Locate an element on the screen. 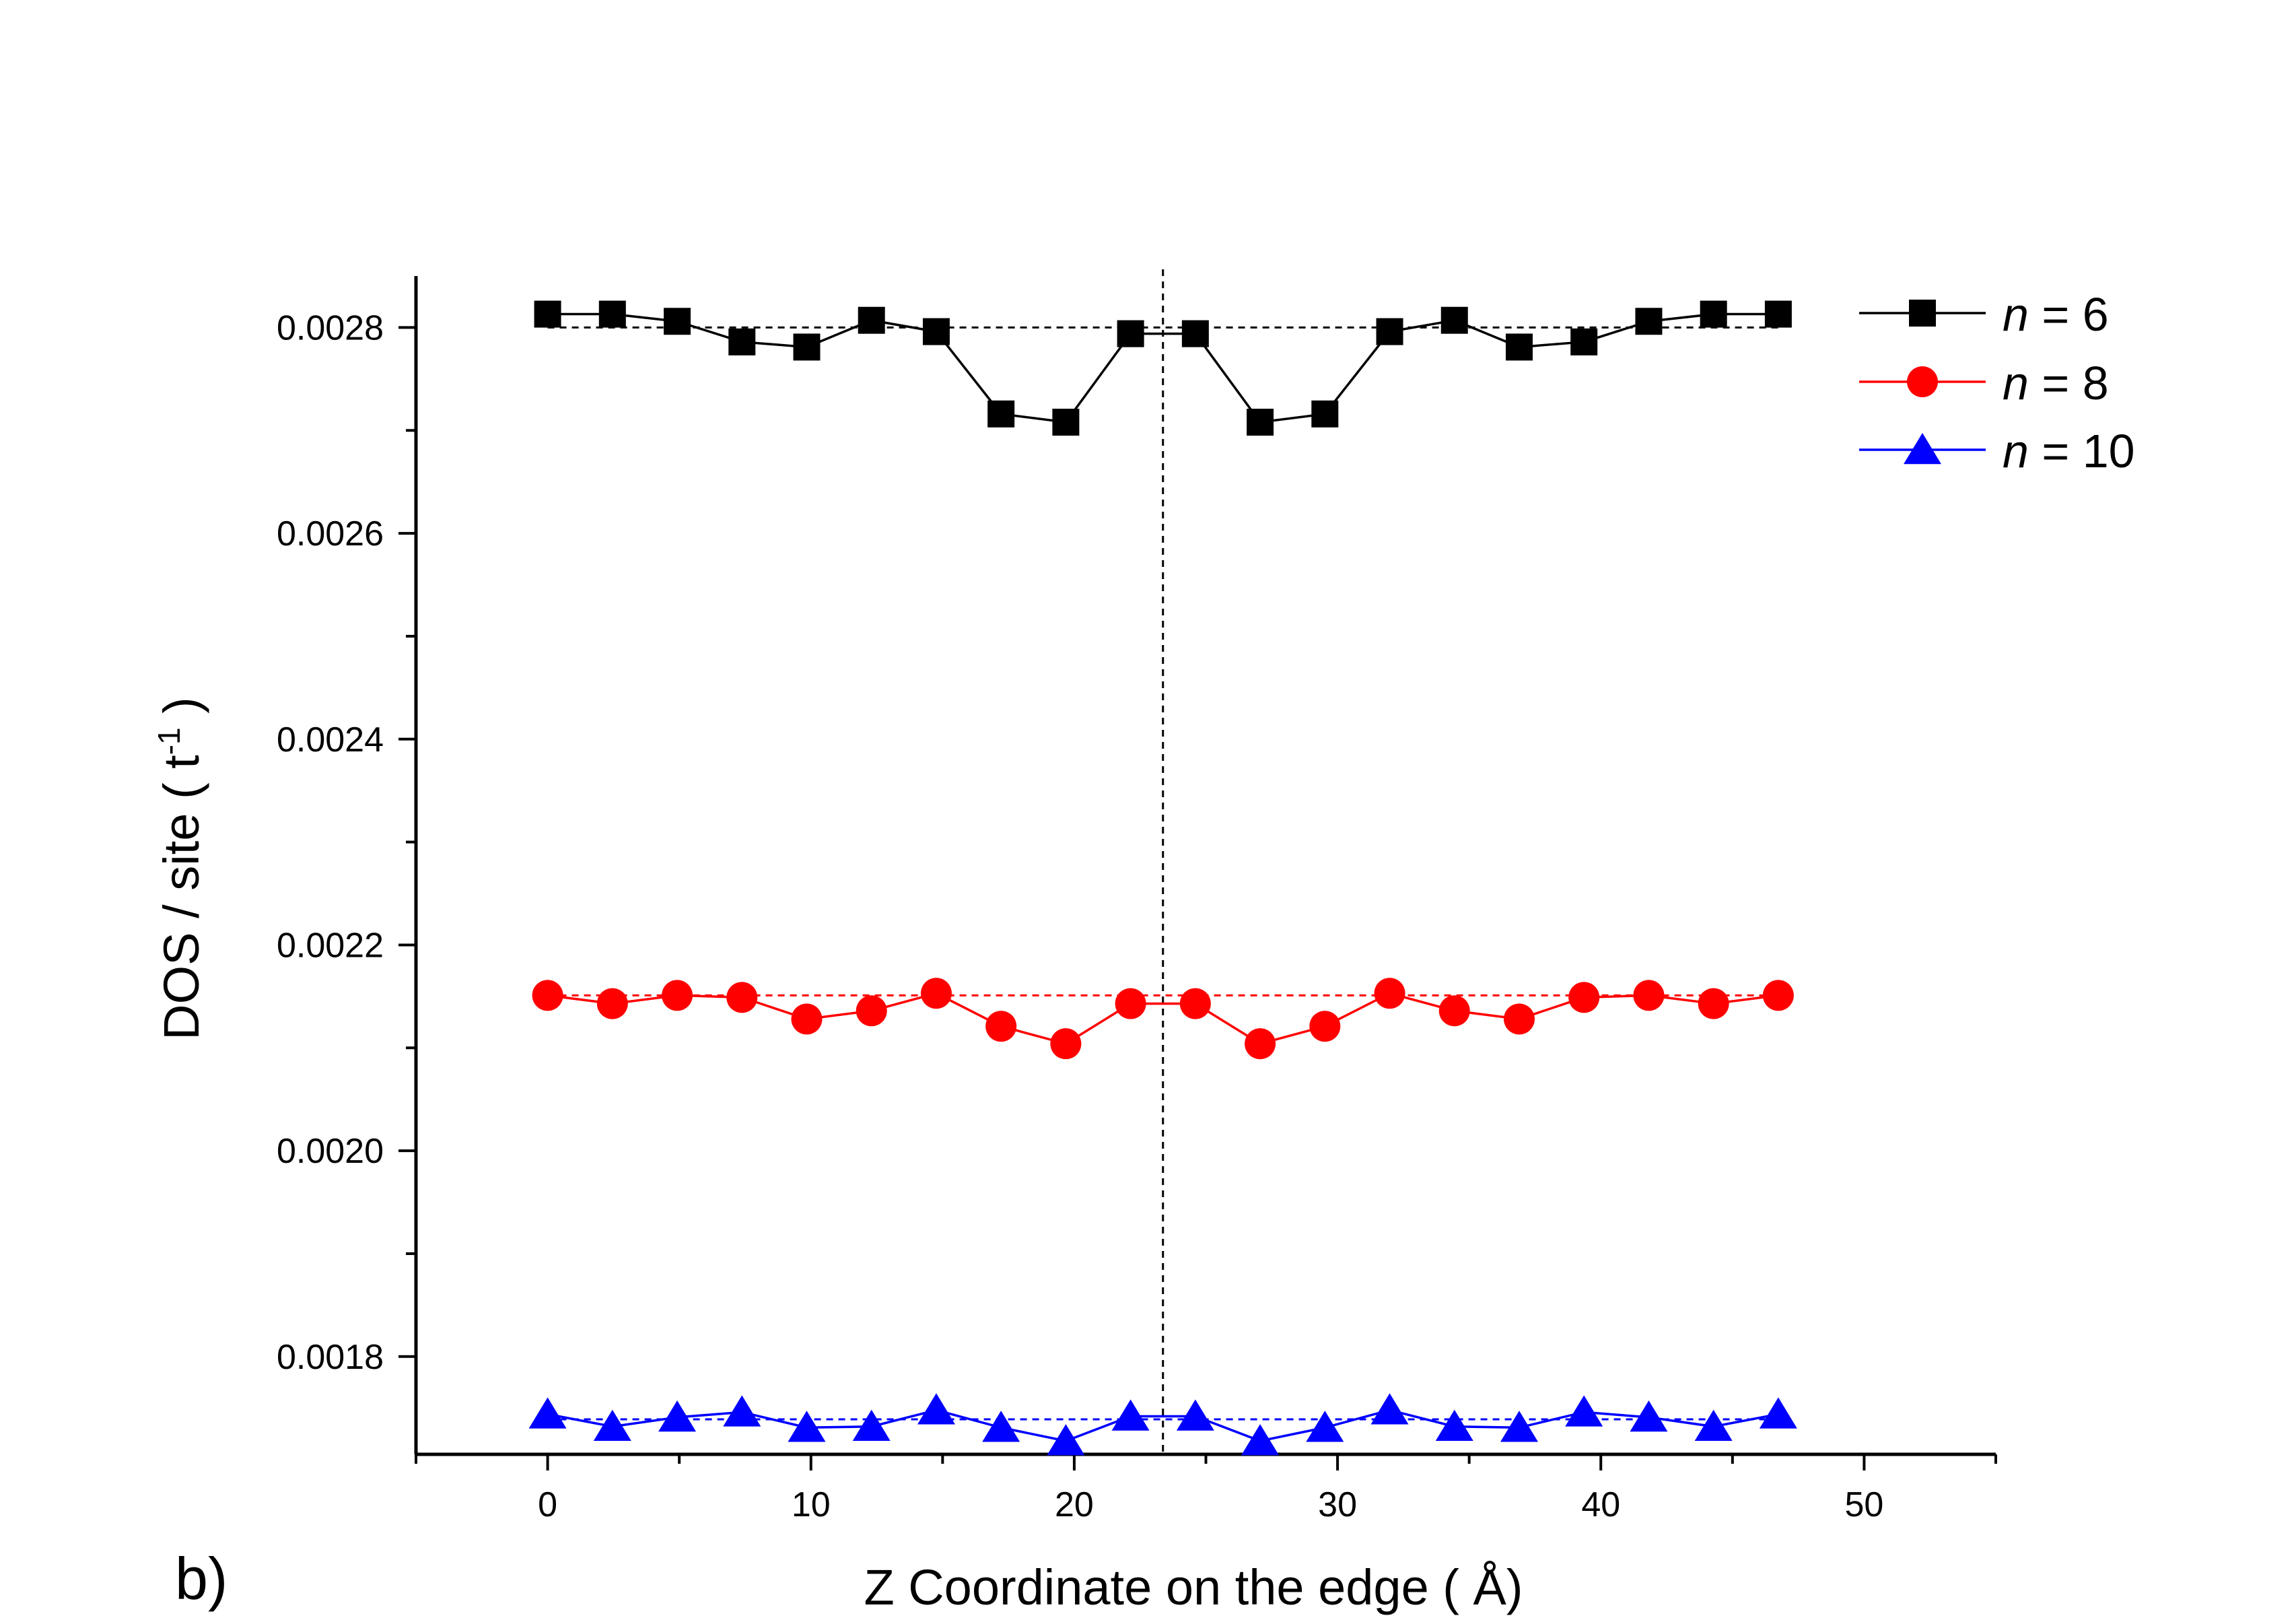 The width and height of the screenshot is (2296, 1624). x-tick-label: 10 is located at coordinates (811, 1504).